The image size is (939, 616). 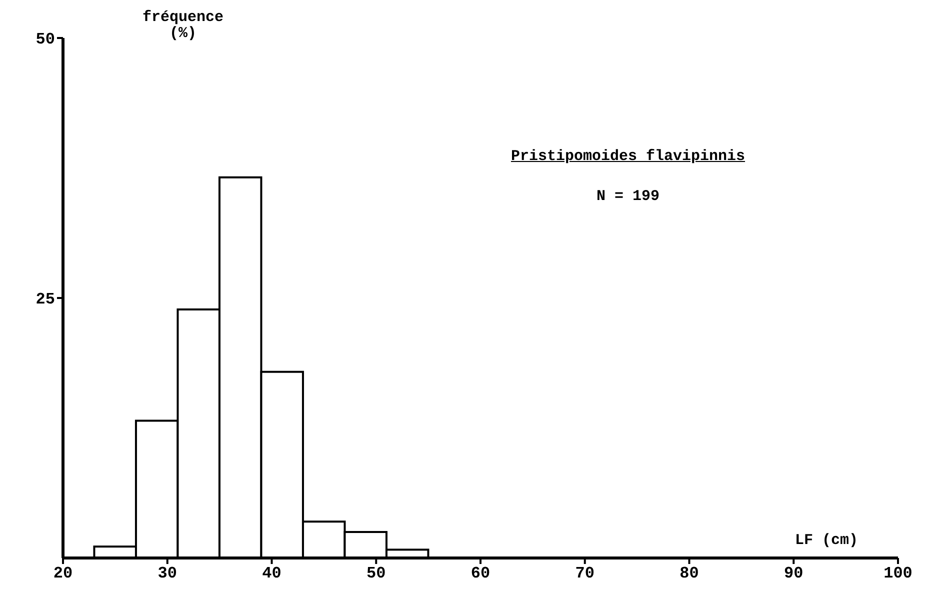 I want to click on x-axis-title: LF (cm), so click(x=826, y=540).